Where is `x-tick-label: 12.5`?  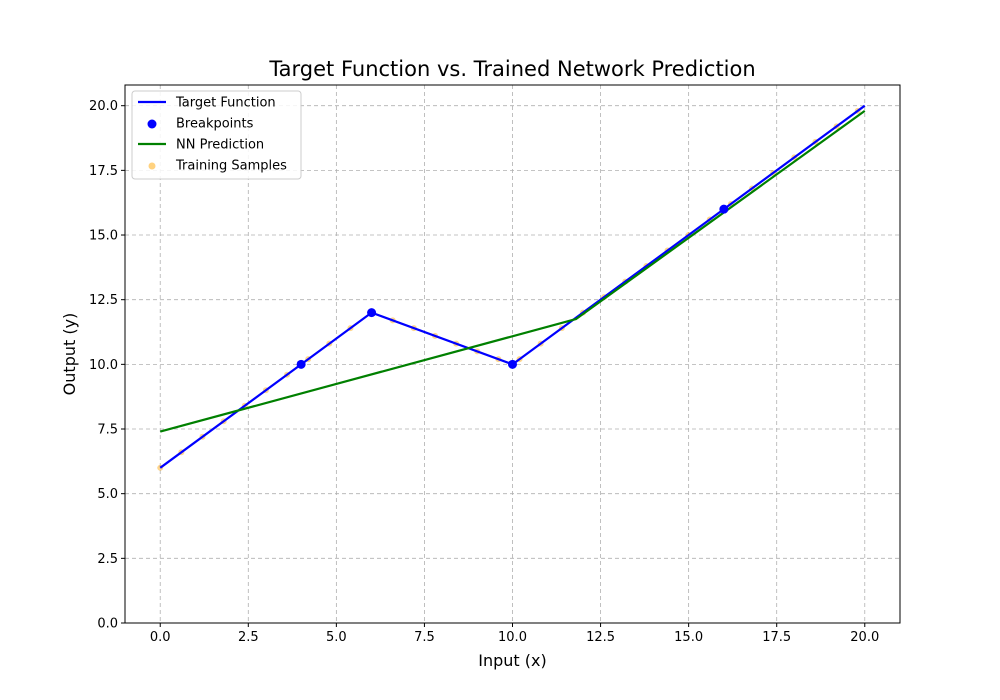 x-tick-label: 12.5 is located at coordinates (600, 637).